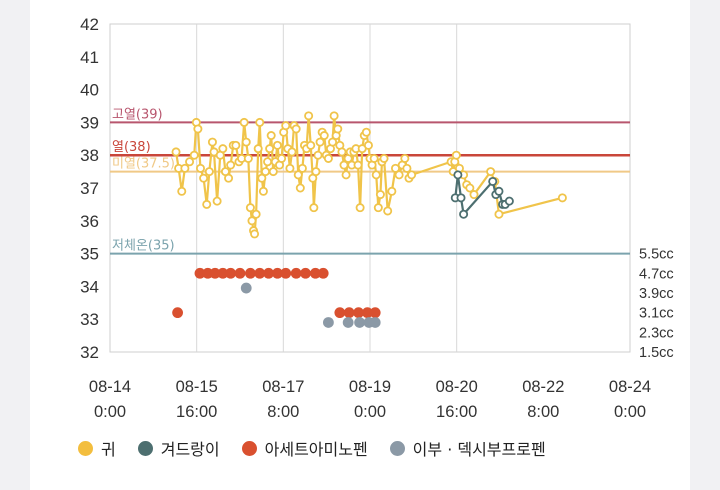 This screenshot has height=490, width=720. Describe the element at coordinates (131, 147) in the screenshot. I see `reference-line-label: 열(38)` at that location.